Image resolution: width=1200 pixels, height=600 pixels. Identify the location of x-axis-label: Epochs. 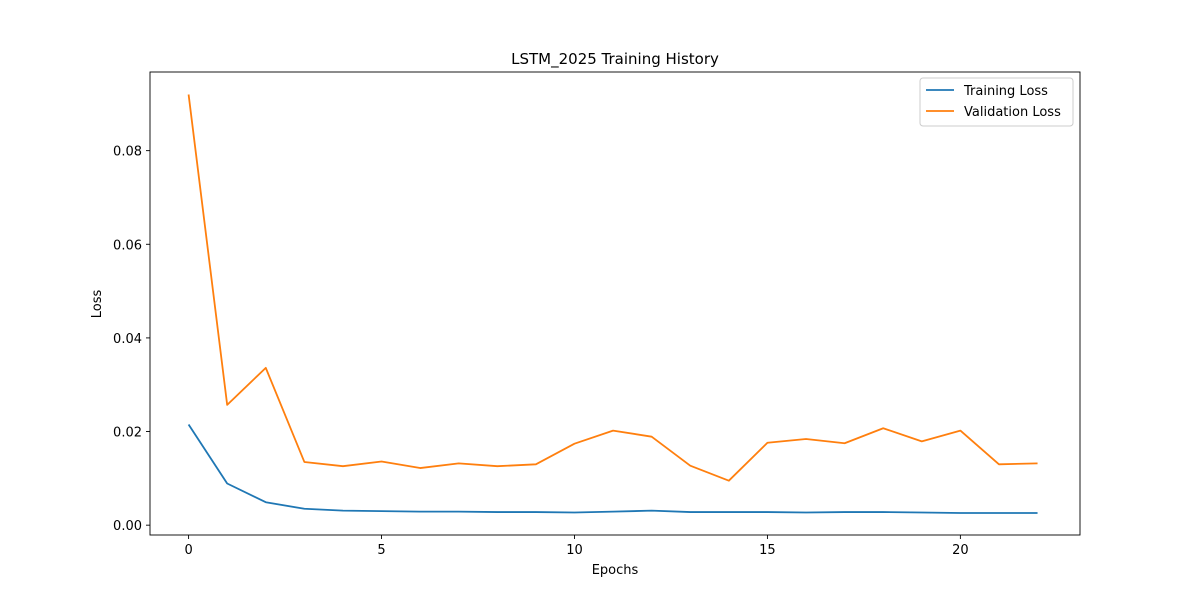
(615, 570).